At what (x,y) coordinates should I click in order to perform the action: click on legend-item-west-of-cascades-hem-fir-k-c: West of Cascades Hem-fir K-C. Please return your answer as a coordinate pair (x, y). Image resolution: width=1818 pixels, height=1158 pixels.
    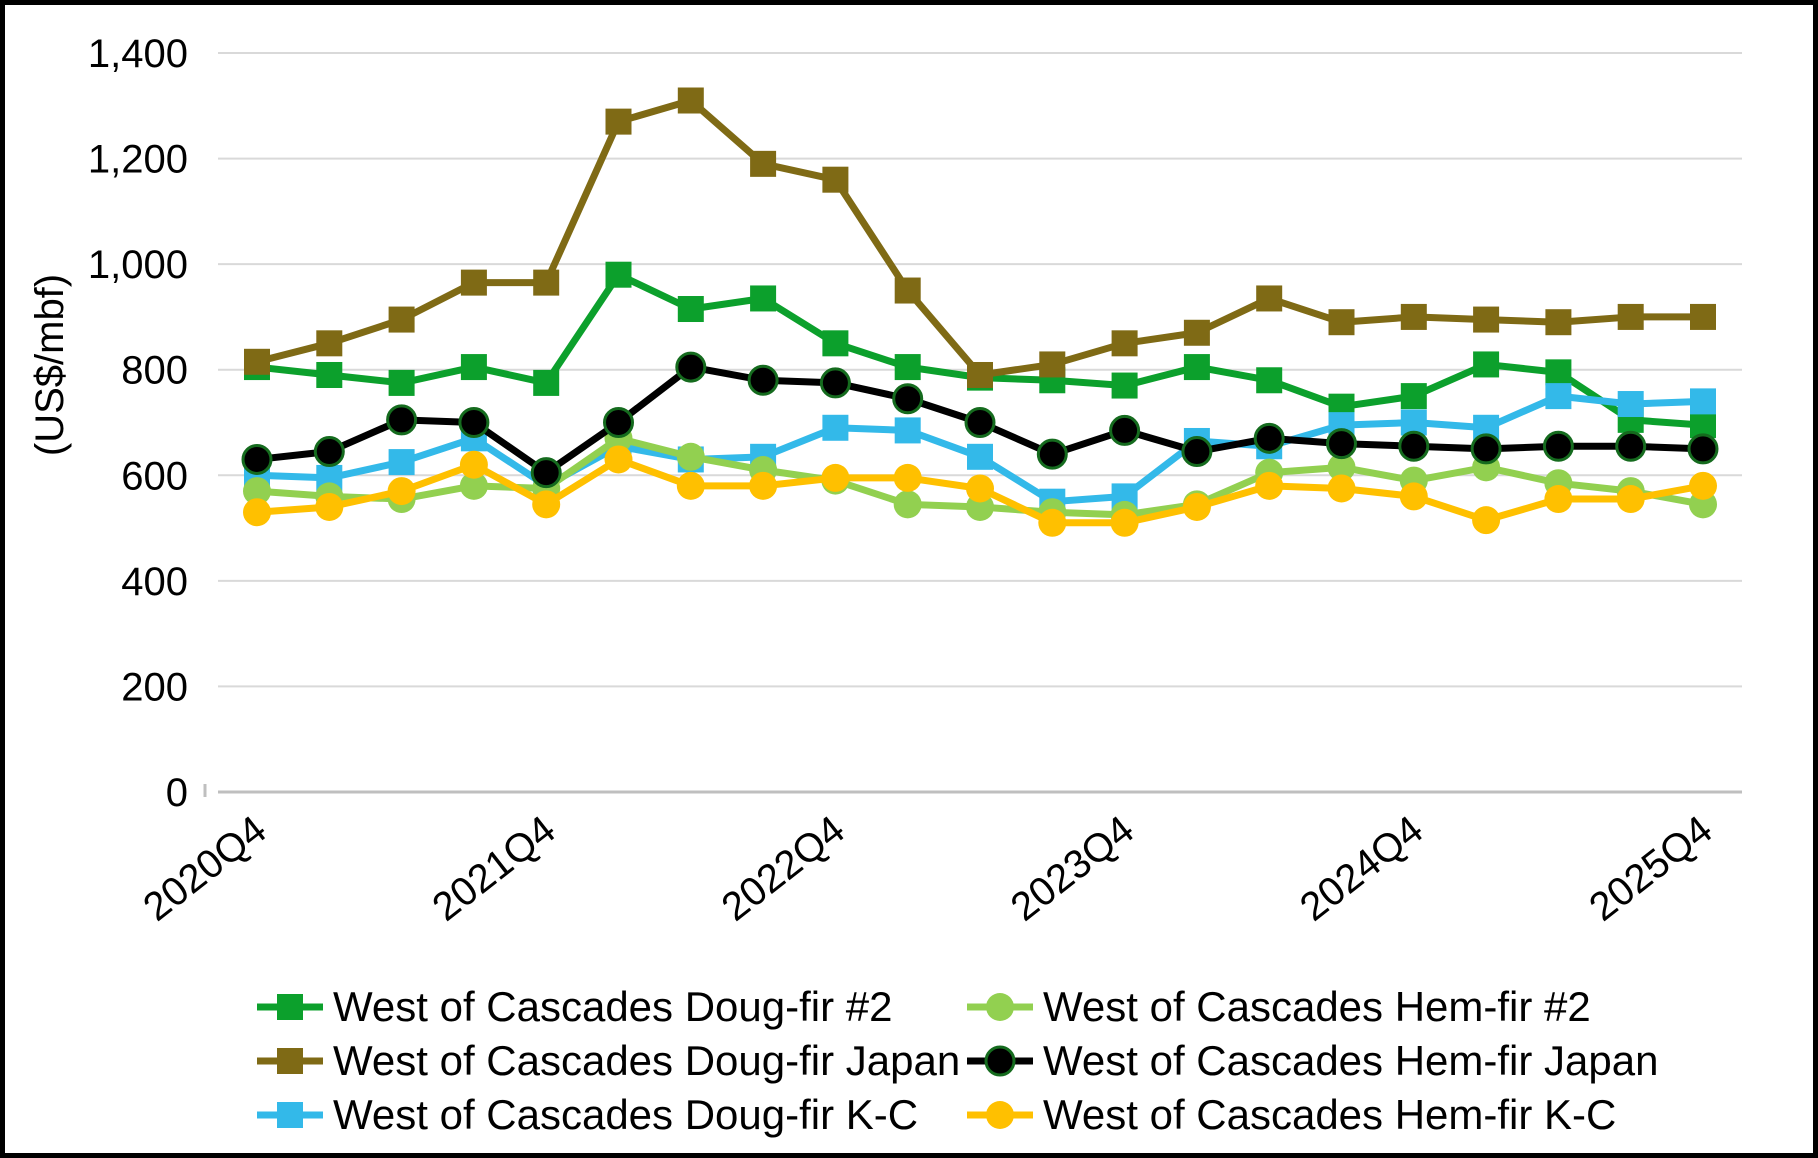
    Looking at the image, I should click on (1291, 1114).